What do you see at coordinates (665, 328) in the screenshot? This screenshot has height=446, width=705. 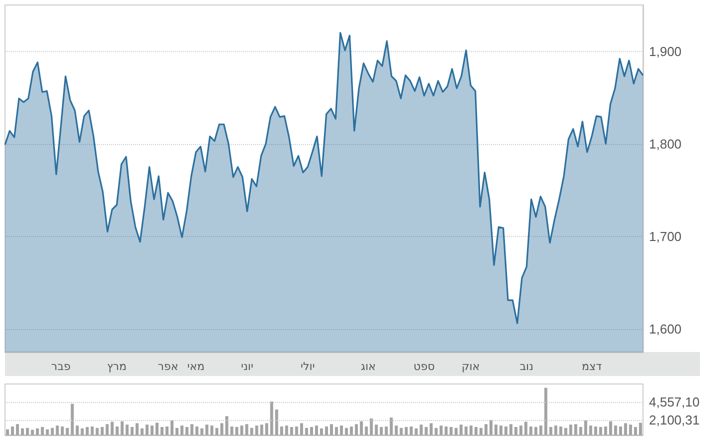 I see `y-tick-label: 1,600` at bounding box center [665, 328].